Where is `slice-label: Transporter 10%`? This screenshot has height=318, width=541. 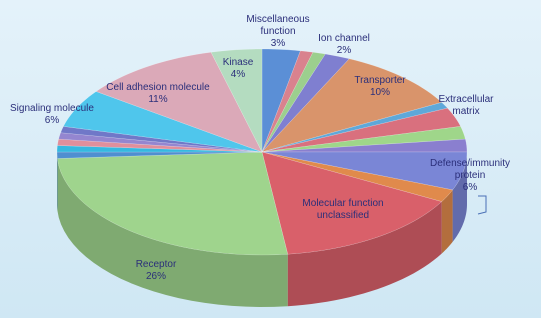
slice-label: Transporter 10% is located at coordinates (380, 87).